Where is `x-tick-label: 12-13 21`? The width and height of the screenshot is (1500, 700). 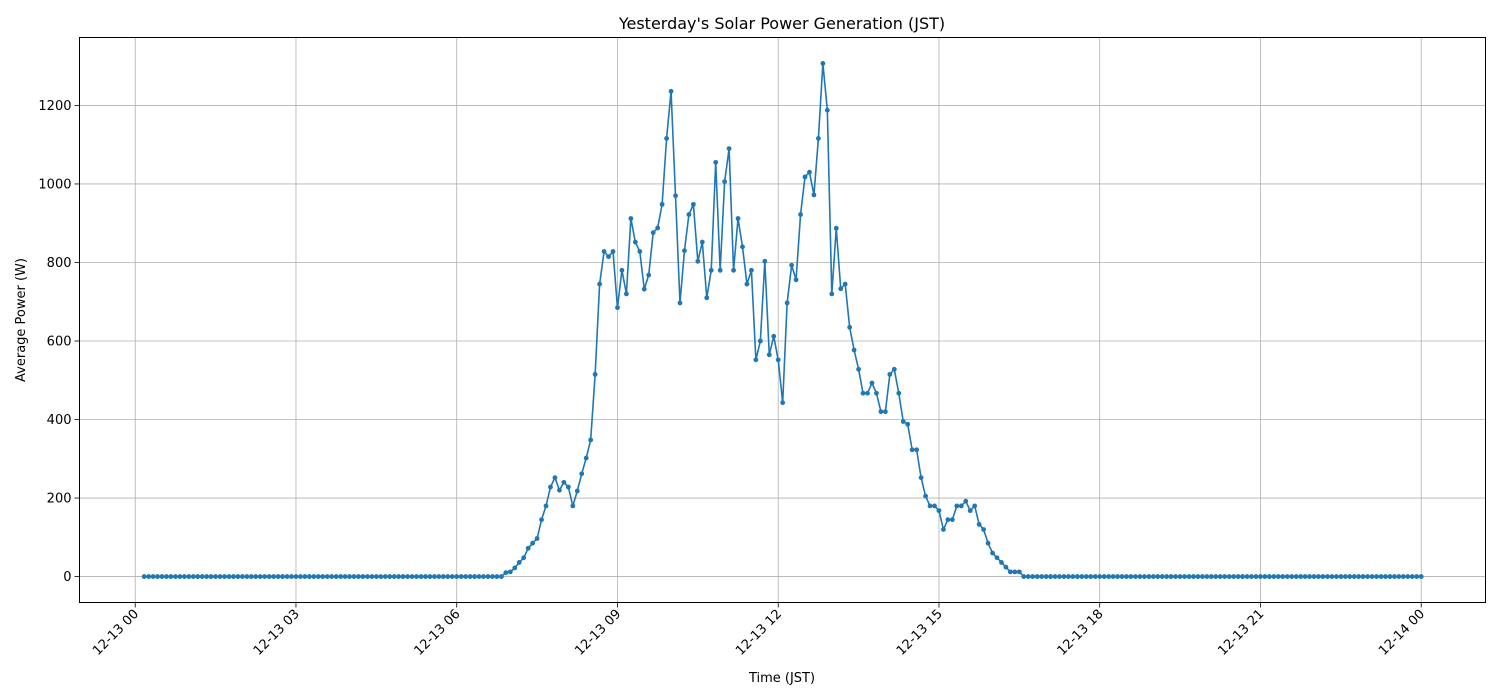 x-tick-label: 12-13 21 is located at coordinates (1241, 633).